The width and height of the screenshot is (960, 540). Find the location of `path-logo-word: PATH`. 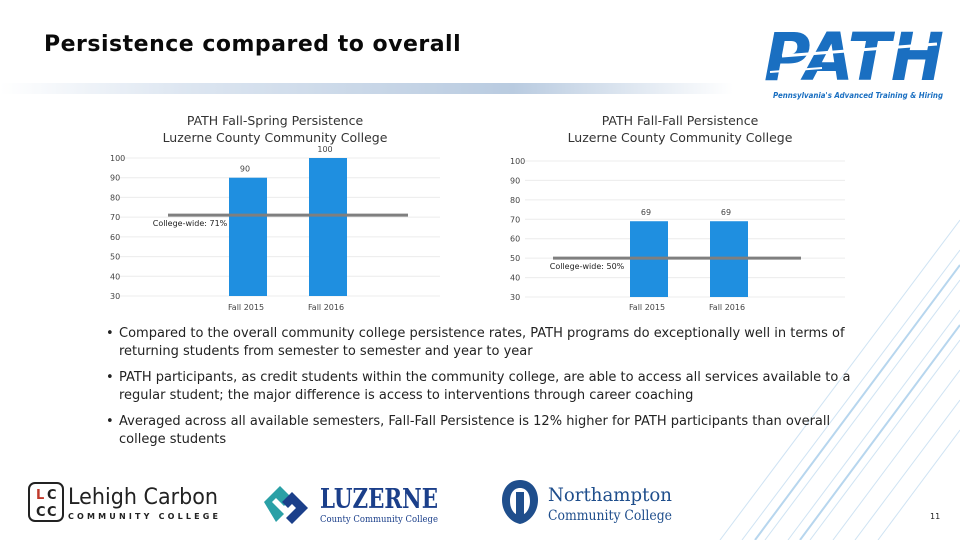

path-logo-word: PATH is located at coordinates (854, 57).